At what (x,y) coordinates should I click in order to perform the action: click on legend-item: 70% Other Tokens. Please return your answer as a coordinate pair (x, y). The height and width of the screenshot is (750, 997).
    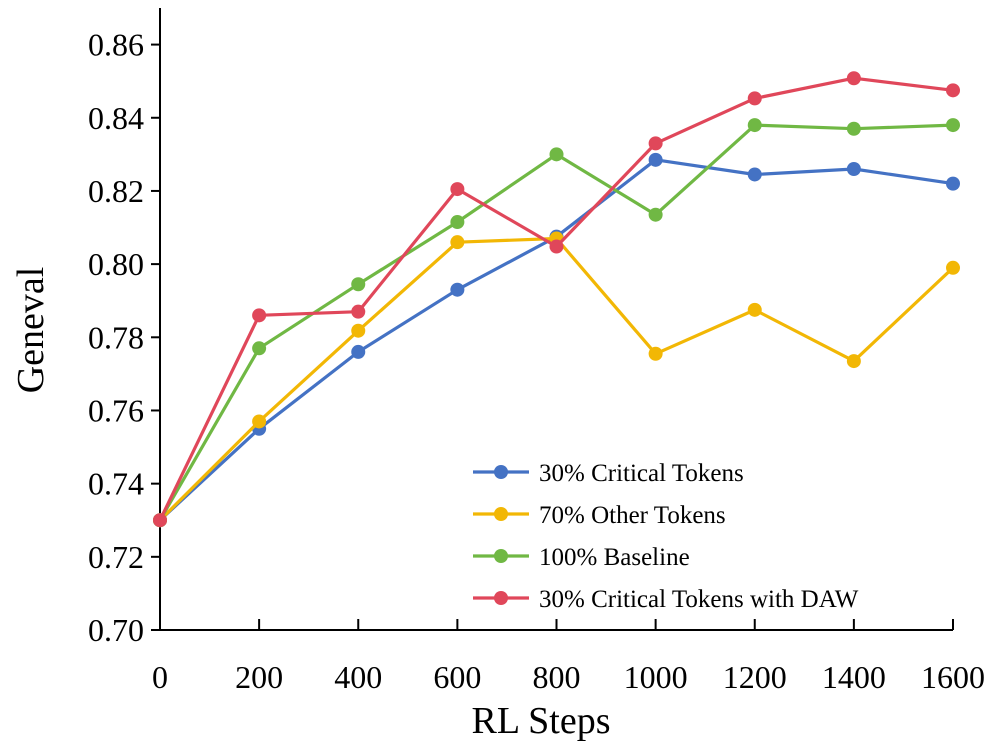
    Looking at the image, I should click on (599, 515).